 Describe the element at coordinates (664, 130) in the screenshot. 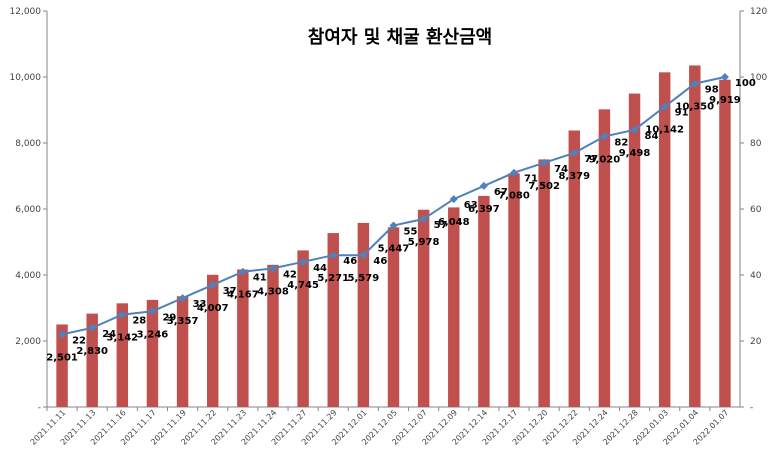

I see `bar-data-label: 10,142` at that location.